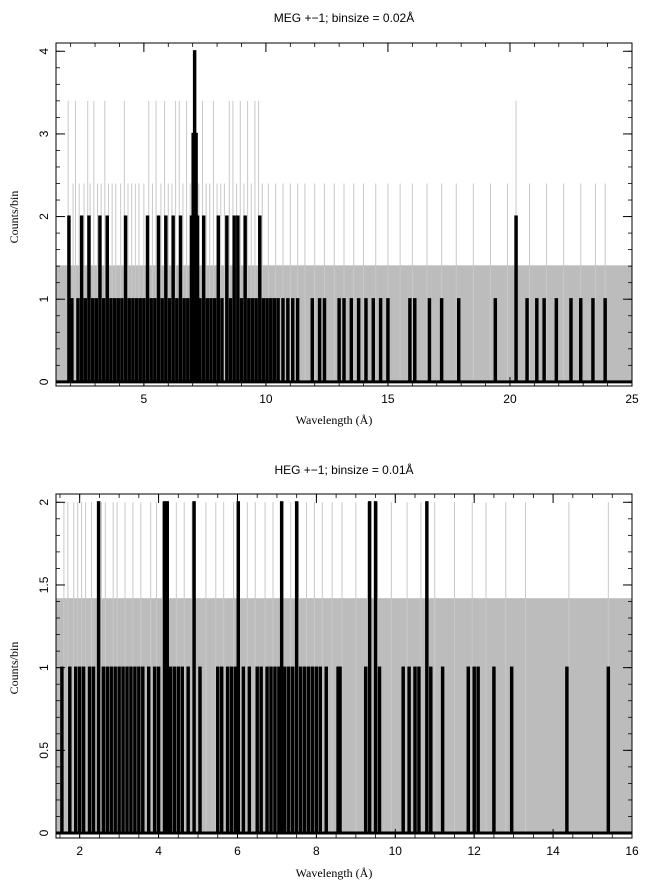 This screenshot has height=891, width=649. I want to click on meg-chart-title: MEG +−1; binsize = 0.02Å, so click(344, 17).